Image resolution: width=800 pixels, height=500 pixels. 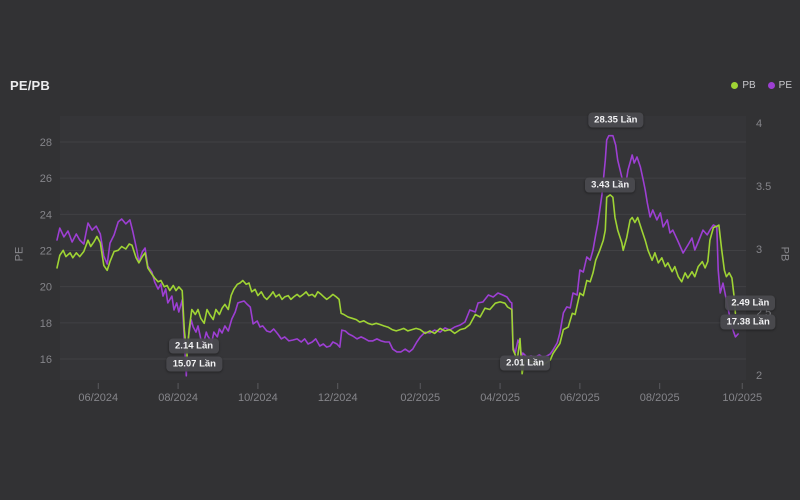 I want to click on annotation-badge: 2.49 Lần, so click(x=750, y=303).